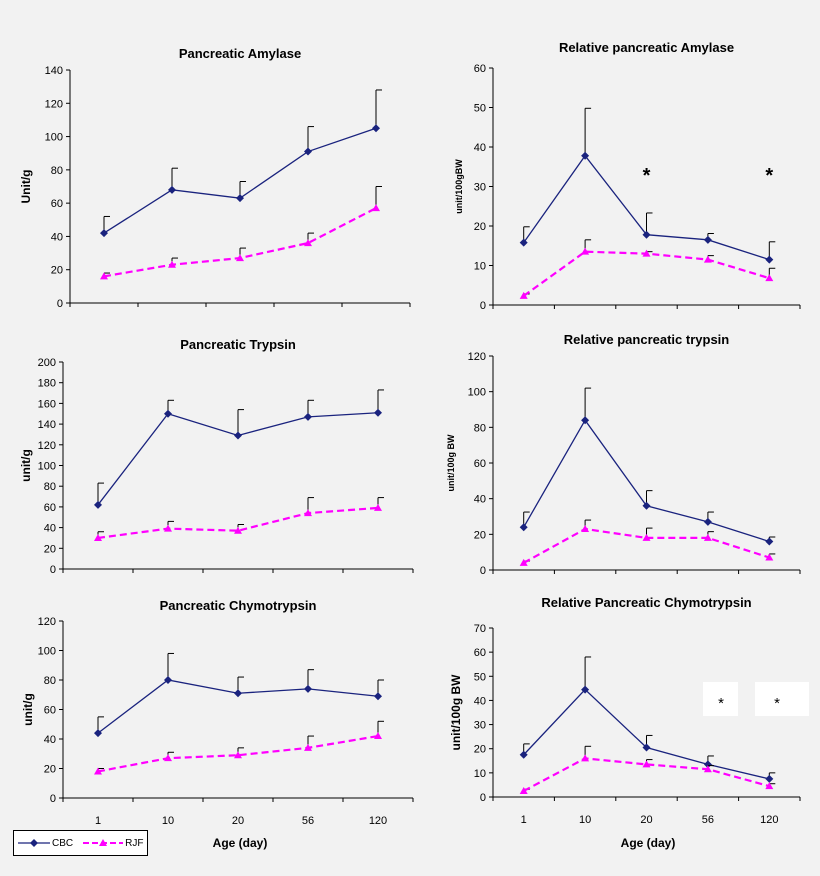  What do you see at coordinates (524, 820) in the screenshot?
I see `x-tick-label: 1` at bounding box center [524, 820].